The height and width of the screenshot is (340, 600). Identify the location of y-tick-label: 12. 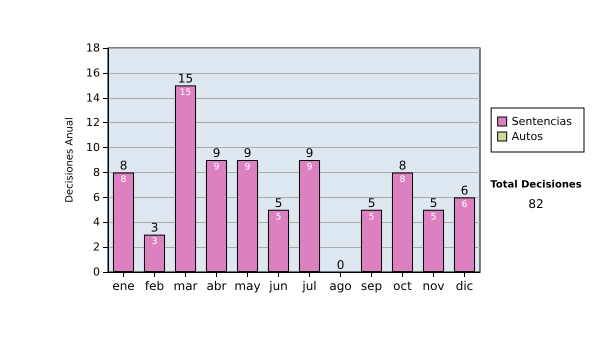
(93, 123).